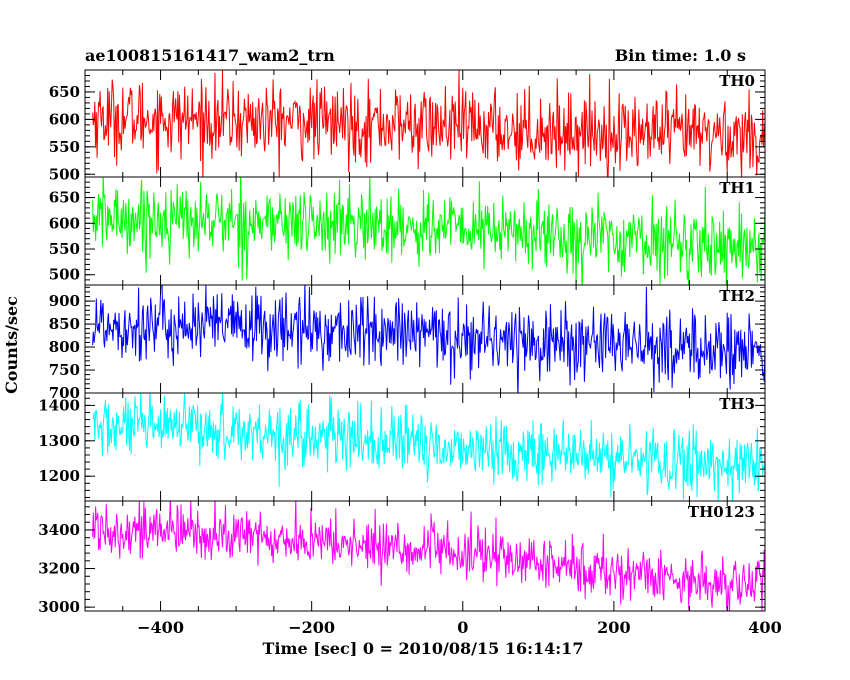 This screenshot has height=680, width=850. What do you see at coordinates (737, 404) in the screenshot?
I see `panel-label-th3: TH3` at bounding box center [737, 404].